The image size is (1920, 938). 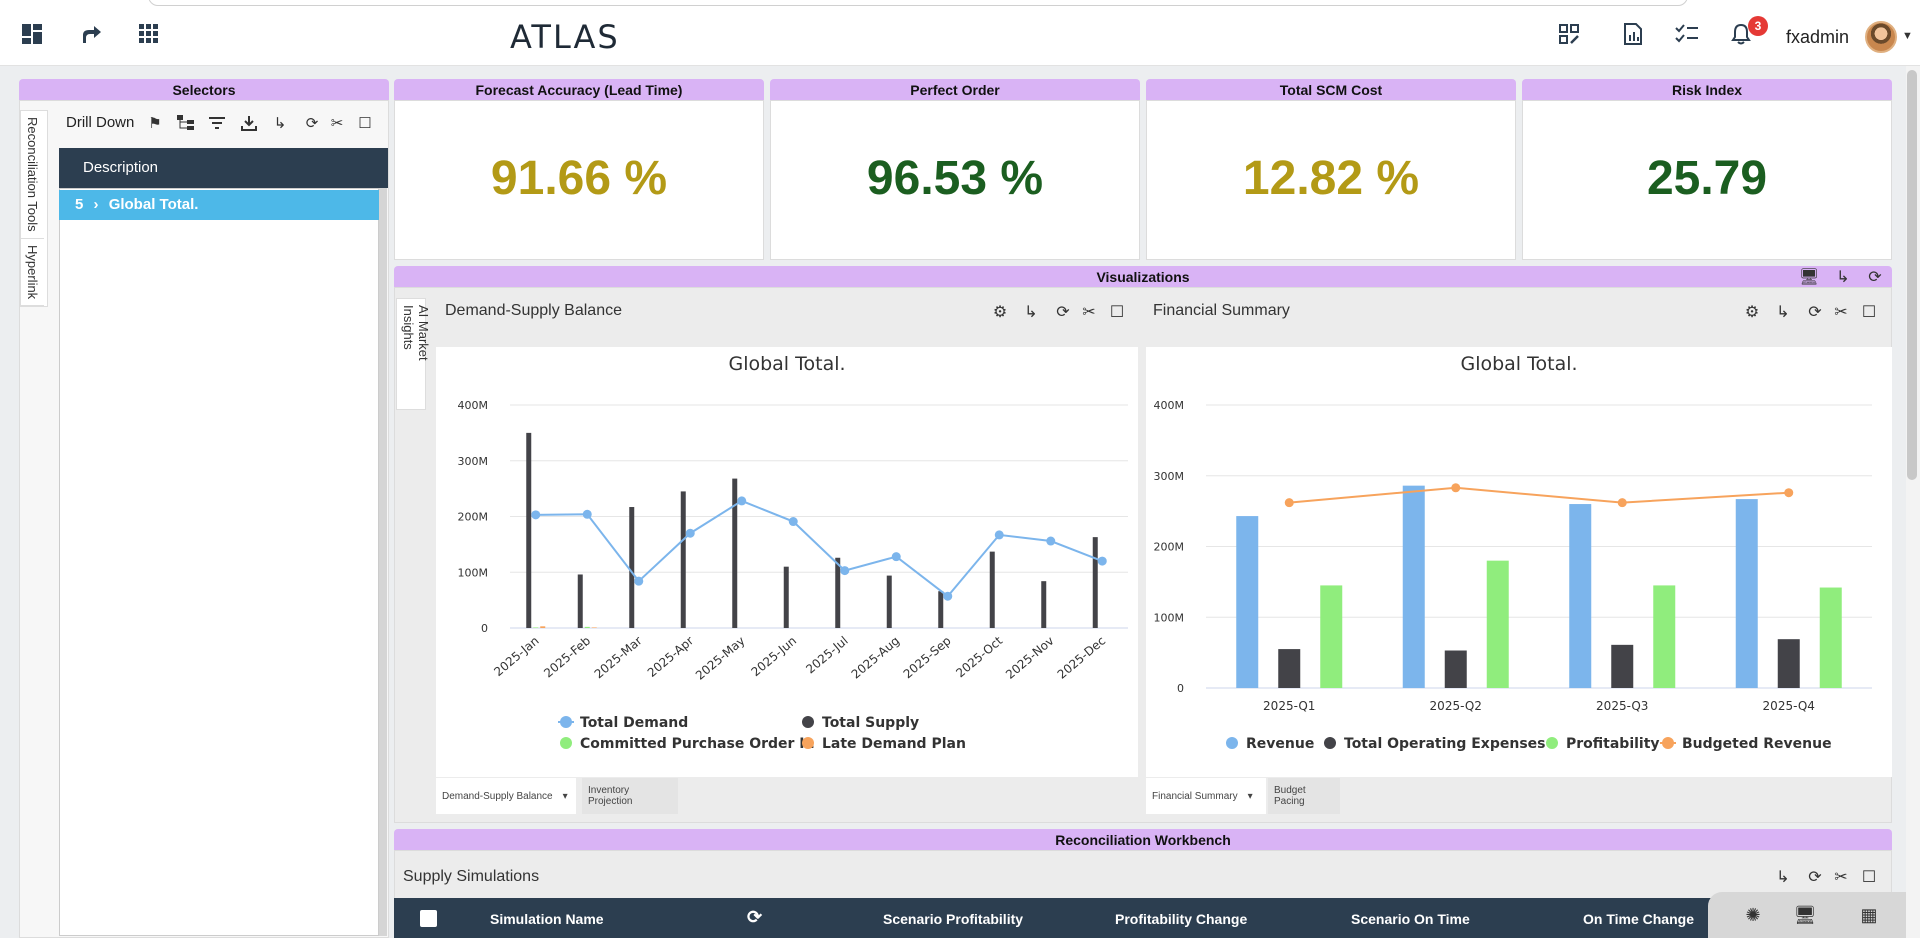 What do you see at coordinates (1912, 275) in the screenshot?
I see `page-scrollbar-thumb` at bounding box center [1912, 275].